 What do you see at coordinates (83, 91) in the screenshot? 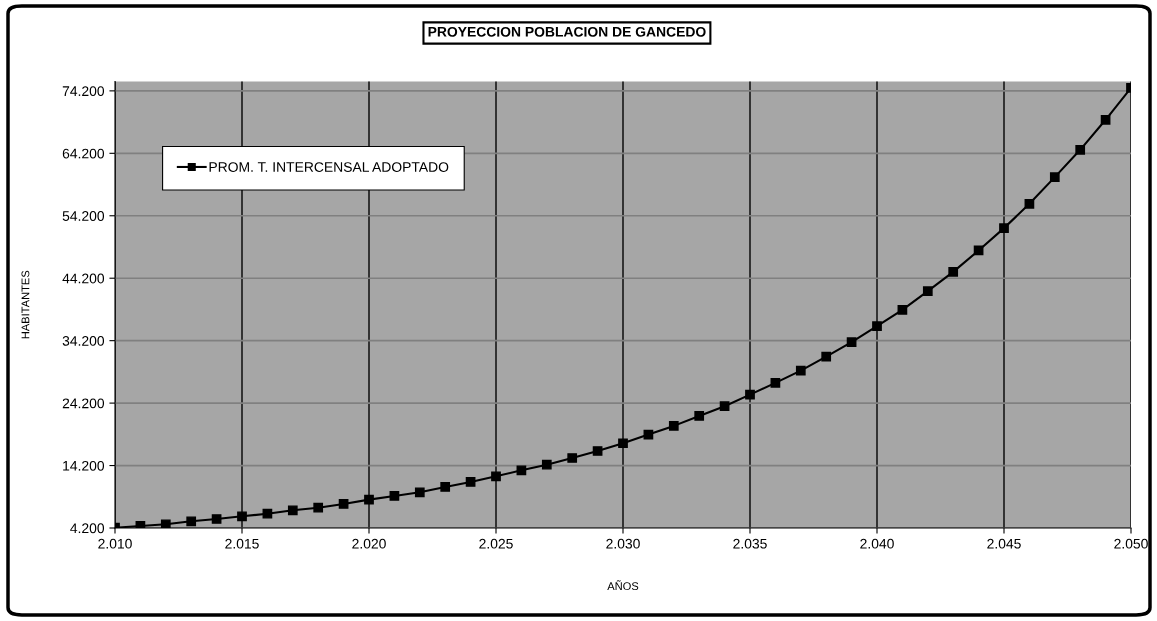
I see `y-tick-label: 74.200` at bounding box center [83, 91].